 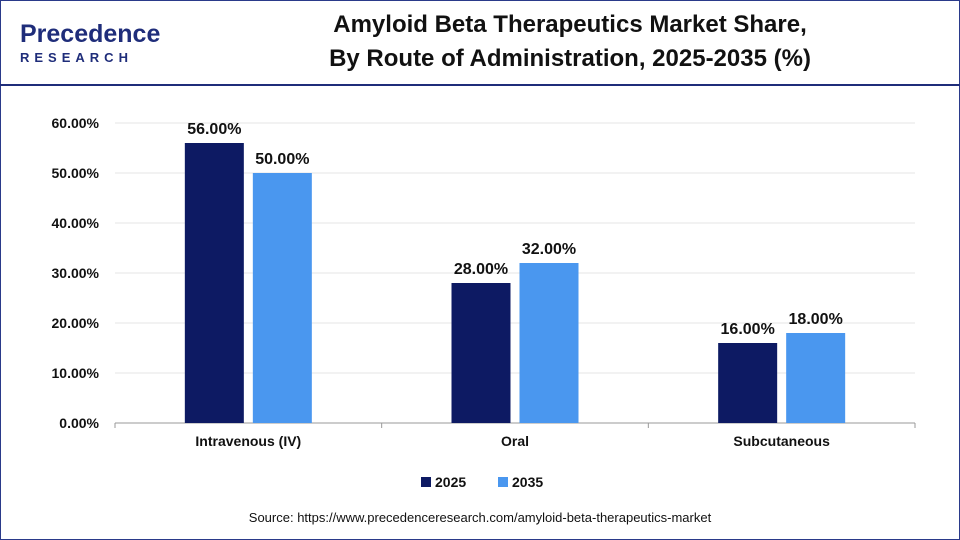 What do you see at coordinates (76, 323) in the screenshot?
I see `y-tick-label: 20.00%` at bounding box center [76, 323].